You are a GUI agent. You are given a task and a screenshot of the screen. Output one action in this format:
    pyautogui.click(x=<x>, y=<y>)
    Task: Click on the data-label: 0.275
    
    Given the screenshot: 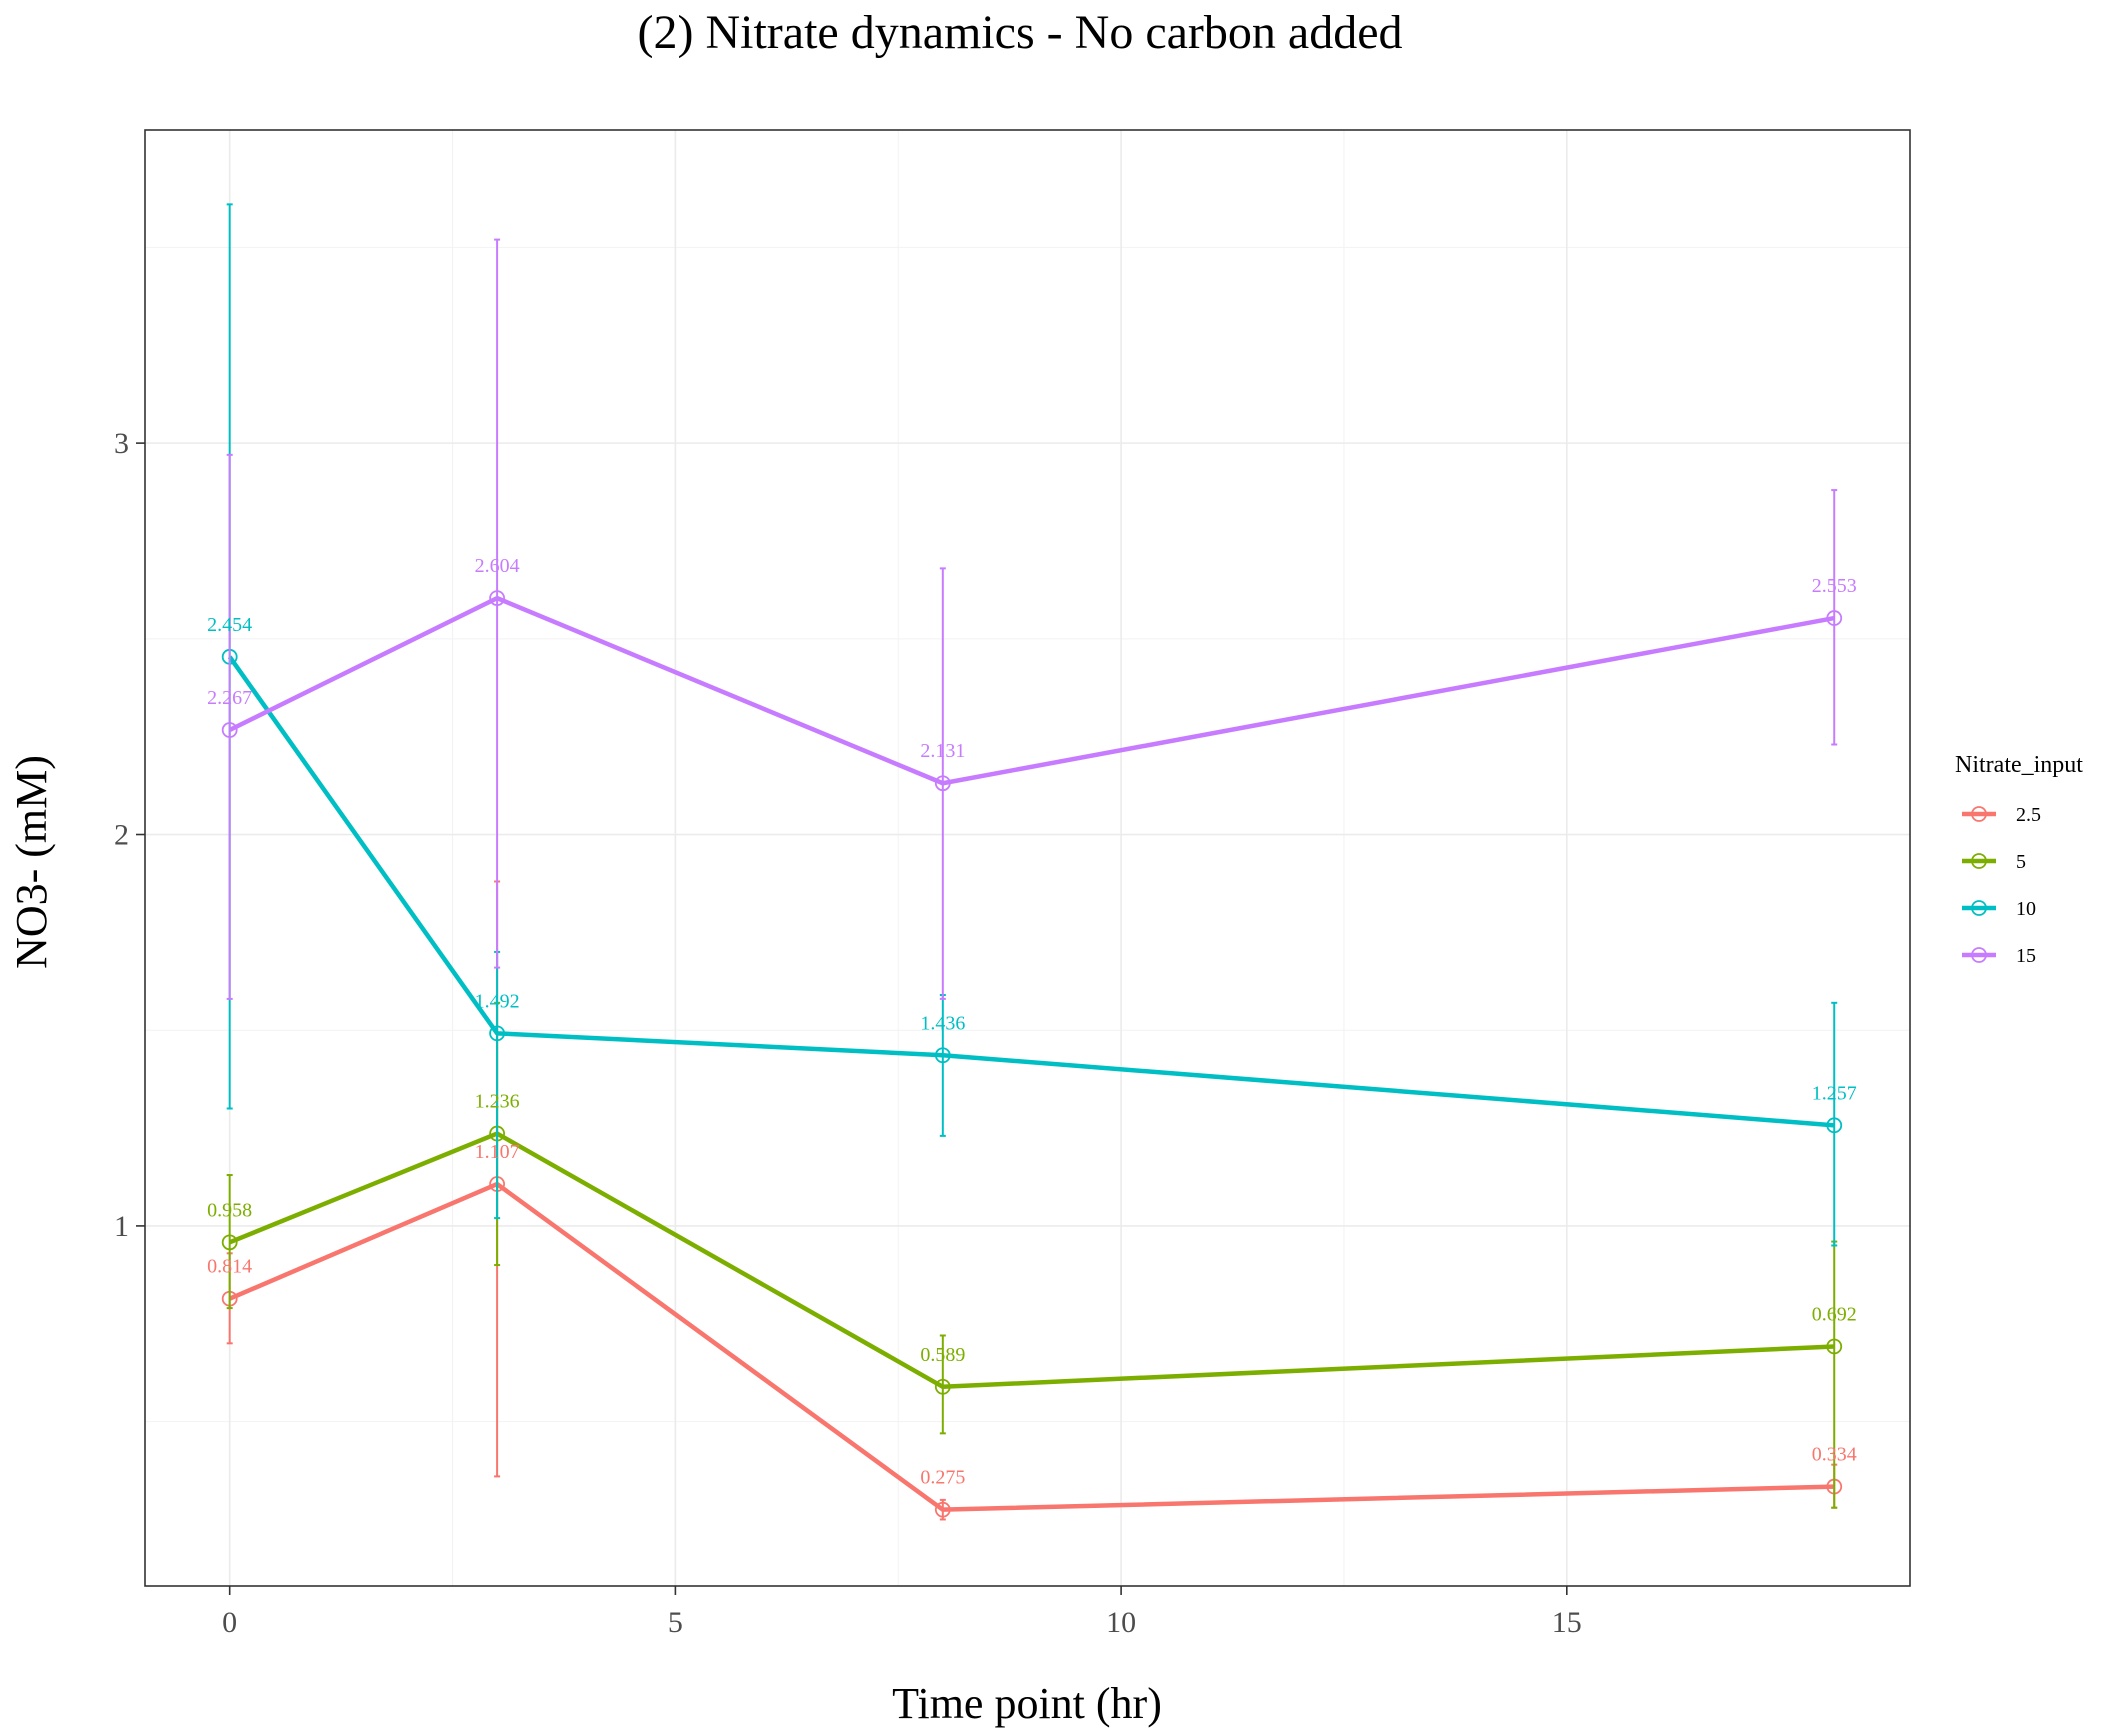 What is the action you would take?
    pyautogui.click(x=942, y=1478)
    